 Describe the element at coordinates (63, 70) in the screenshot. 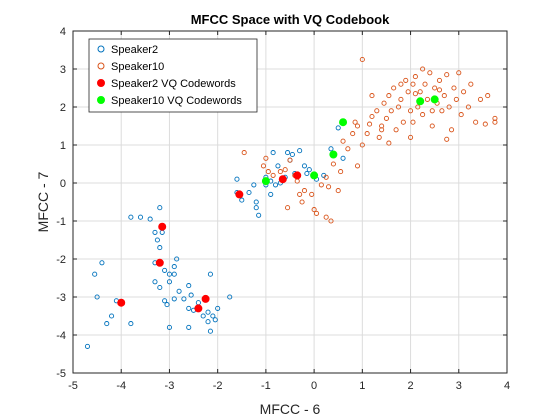

I see `y-tick-label: 3` at that location.